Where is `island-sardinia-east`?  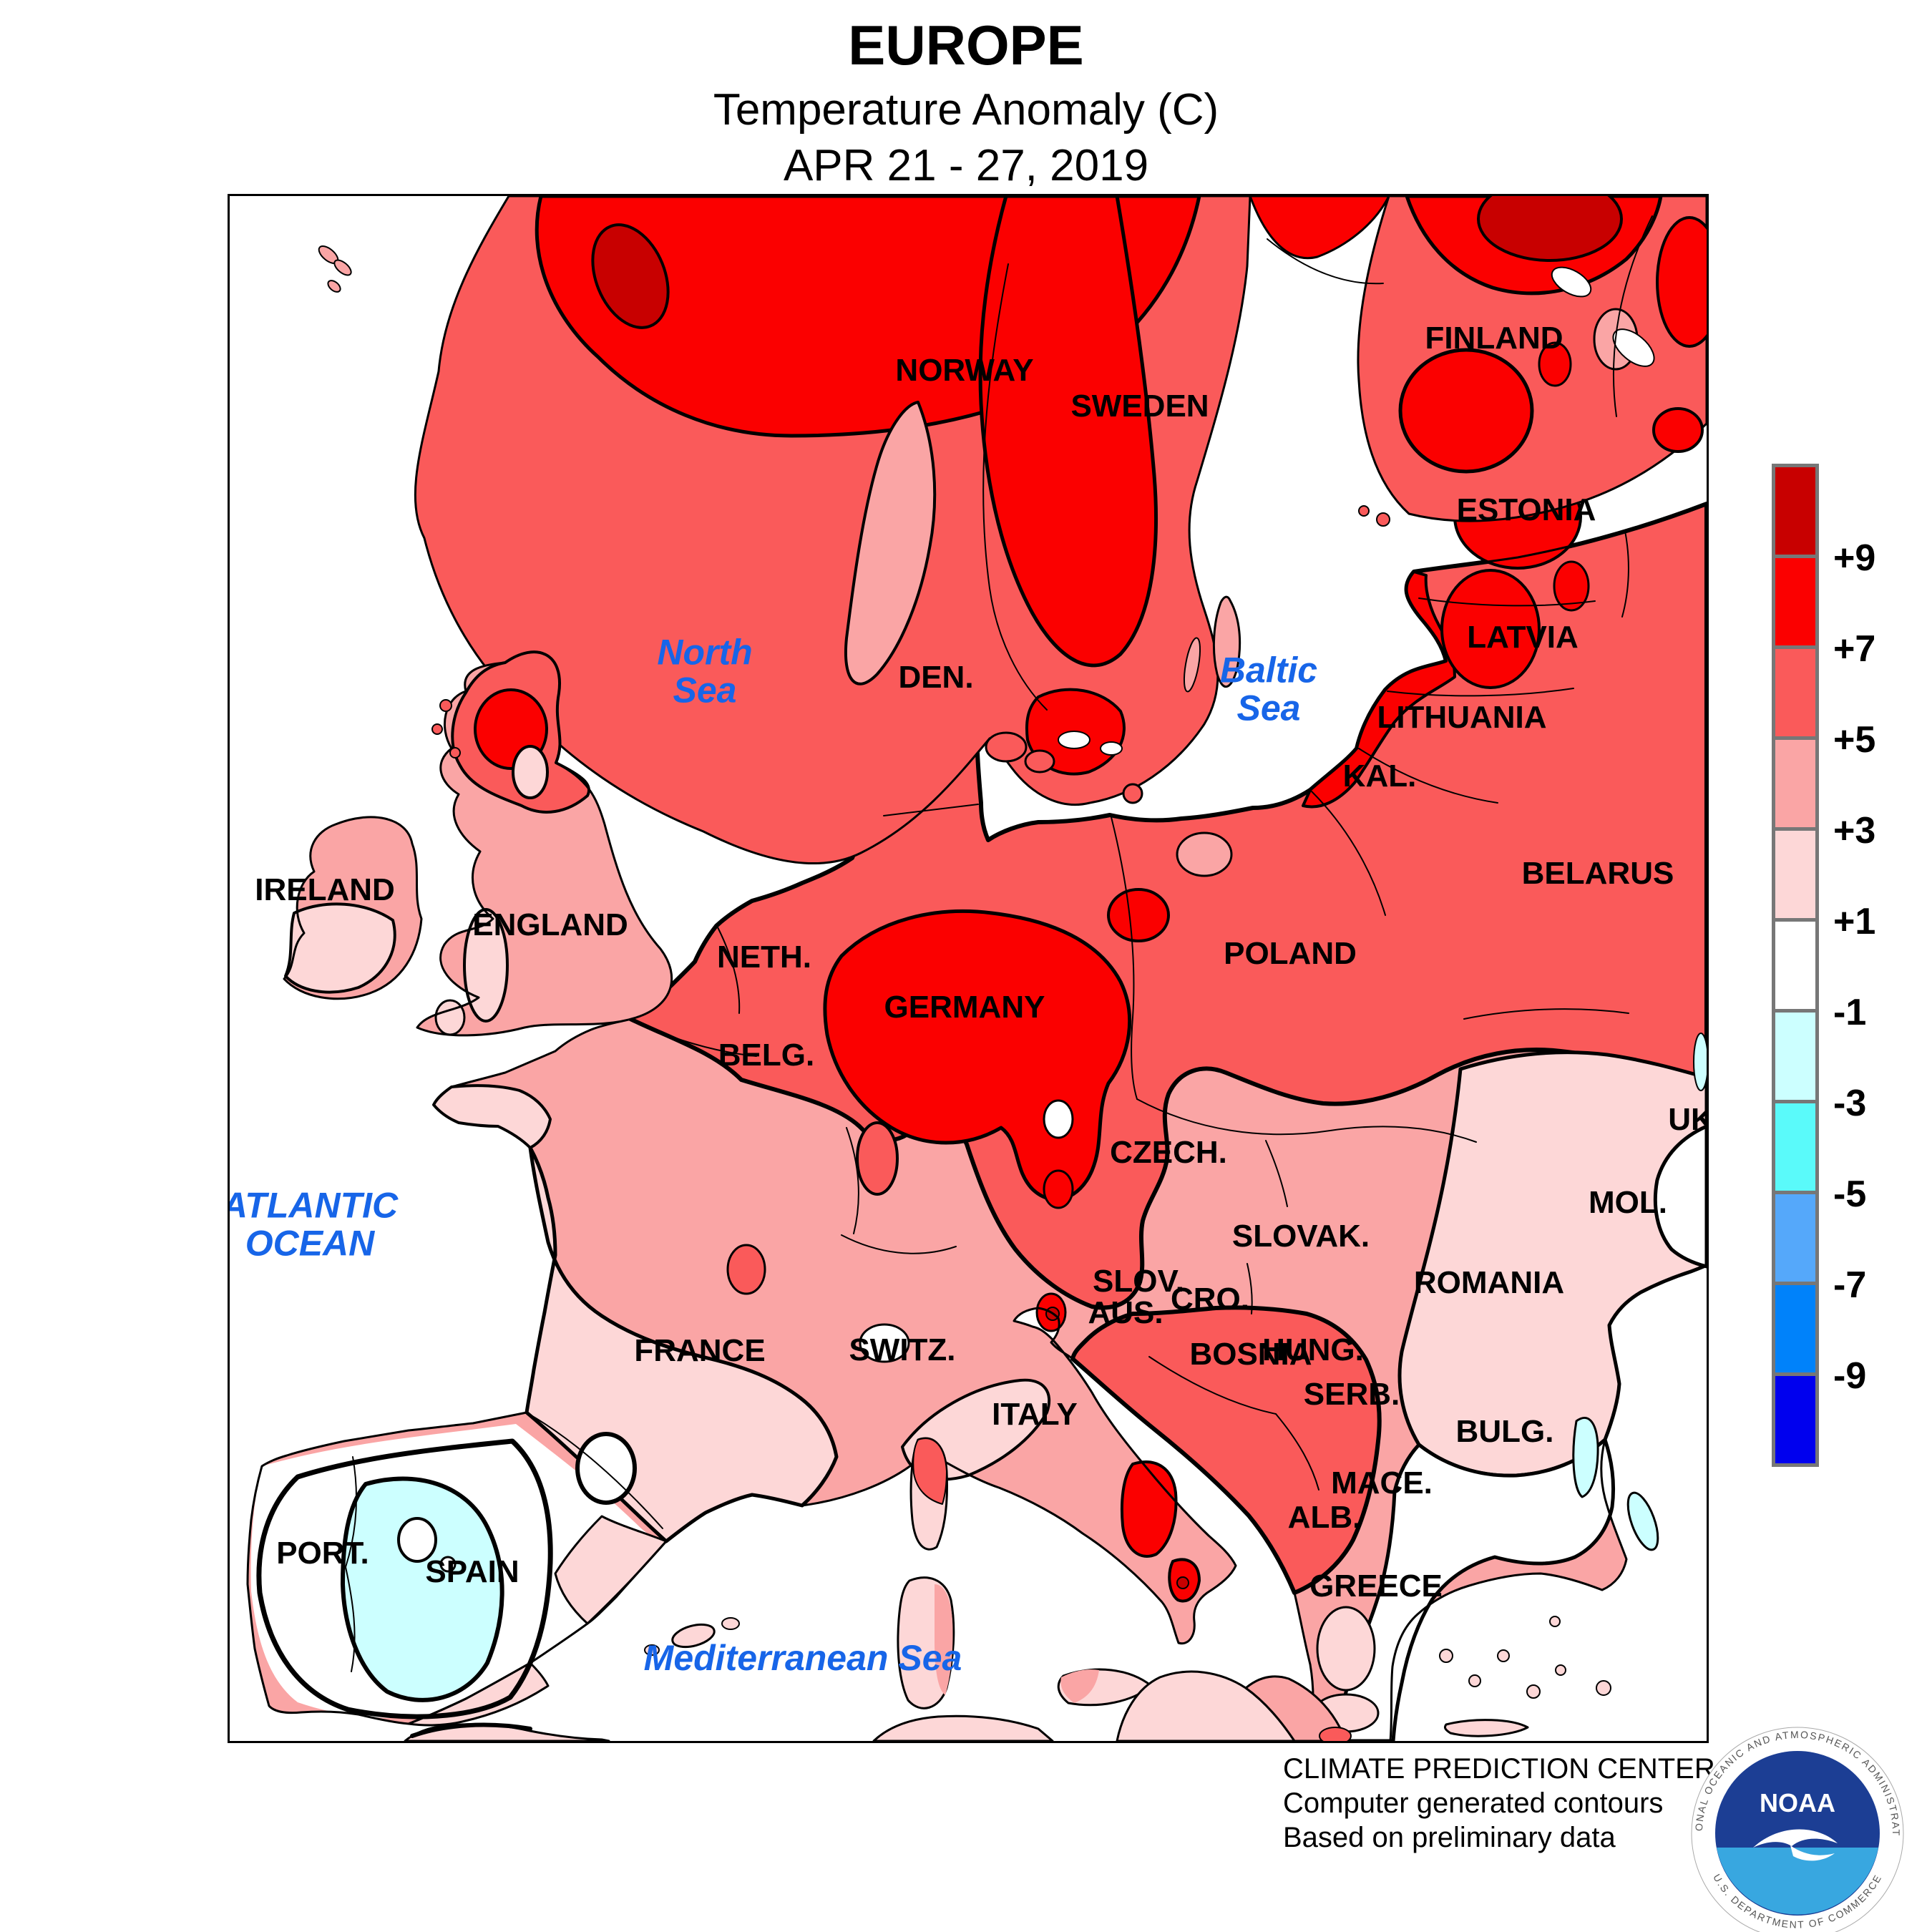
island-sardinia-east is located at coordinates (944, 1639).